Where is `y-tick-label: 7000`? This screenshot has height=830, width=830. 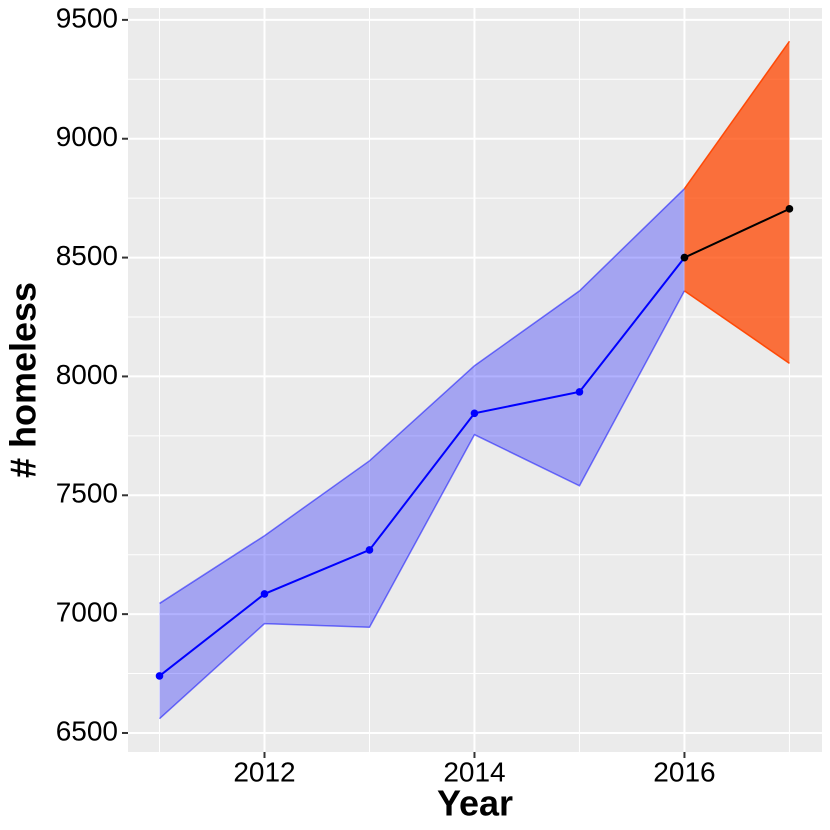 y-tick-label: 7000 is located at coordinates (87, 612).